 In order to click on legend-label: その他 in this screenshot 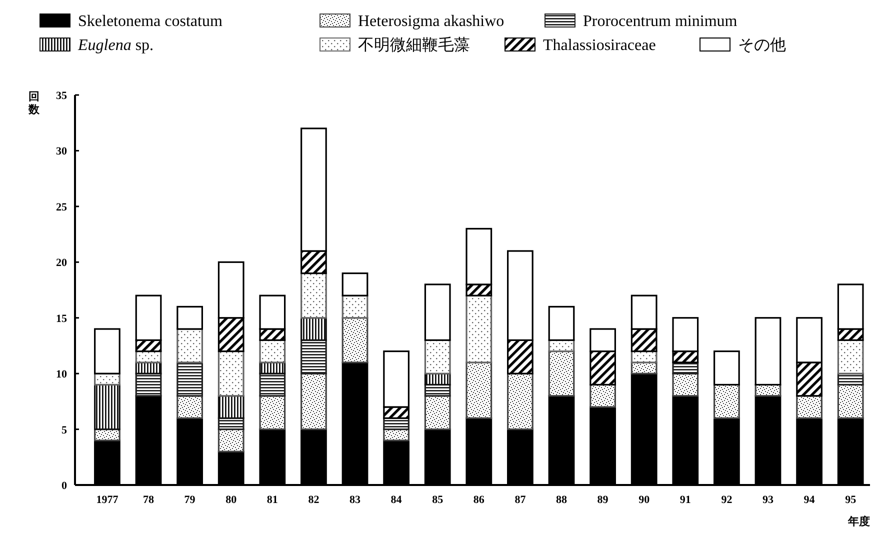, I will do `click(762, 45)`.